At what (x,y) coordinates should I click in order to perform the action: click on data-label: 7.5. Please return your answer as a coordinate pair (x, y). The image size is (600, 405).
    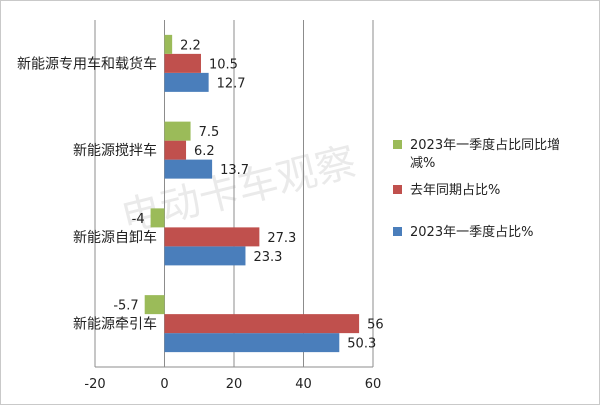
    Looking at the image, I should click on (209, 132).